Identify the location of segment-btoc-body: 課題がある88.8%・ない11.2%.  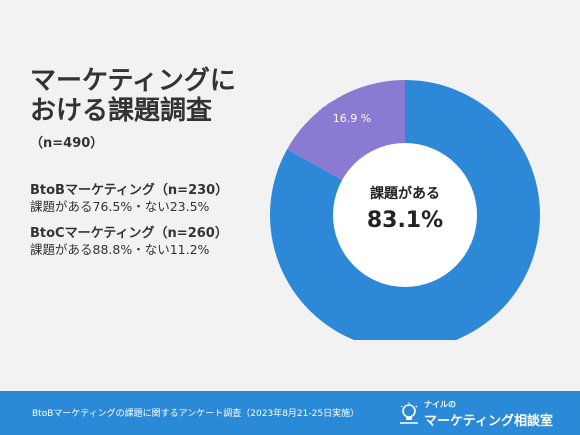
(120, 249).